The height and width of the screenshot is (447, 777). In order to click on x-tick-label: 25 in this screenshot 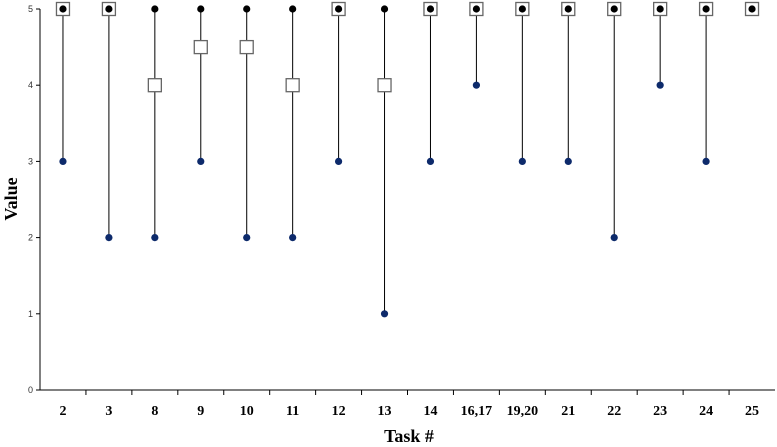, I will do `click(752, 411)`.